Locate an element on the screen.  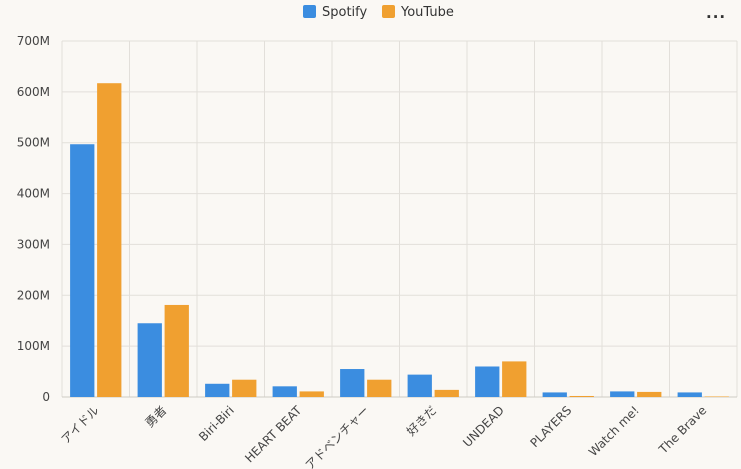
y-tick-label: 700M is located at coordinates (33, 41).